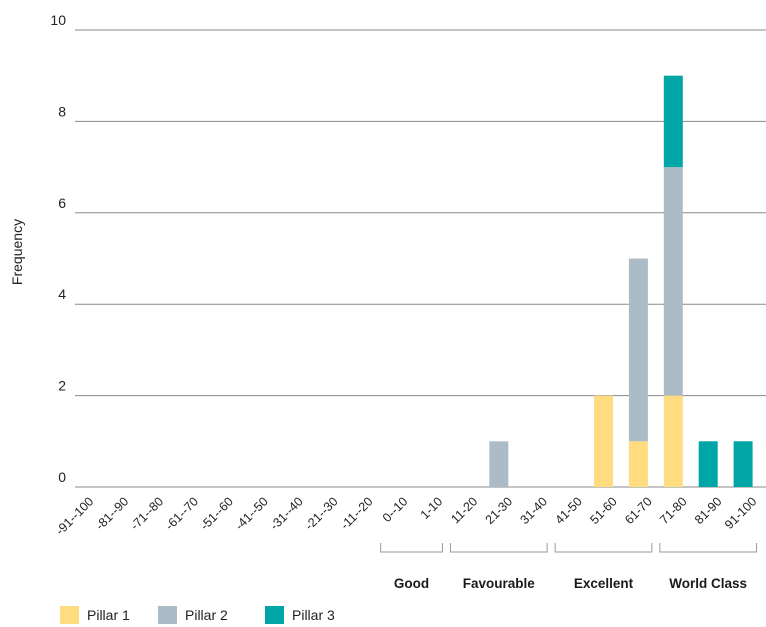 The width and height of the screenshot is (766, 627). Describe the element at coordinates (251, 513) in the screenshot. I see `x-tick-label: -41--50` at that location.